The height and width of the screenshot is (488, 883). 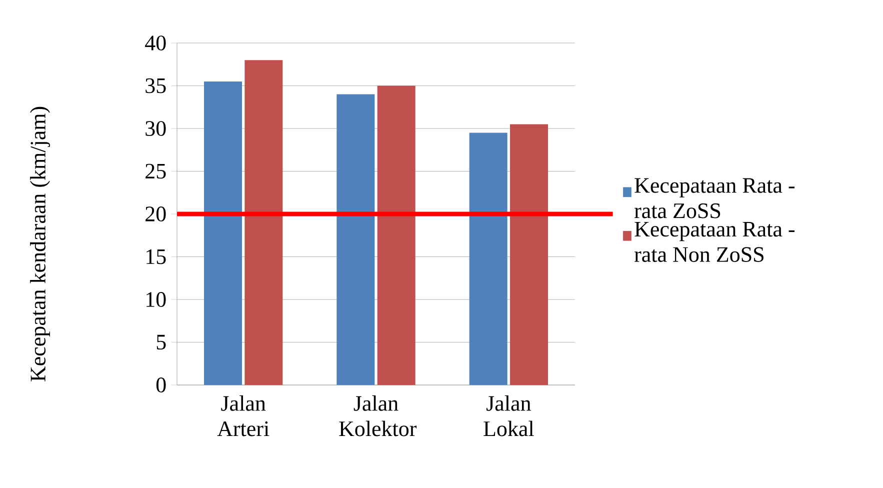 I want to click on y-tick-label: 25, so click(x=156, y=171).